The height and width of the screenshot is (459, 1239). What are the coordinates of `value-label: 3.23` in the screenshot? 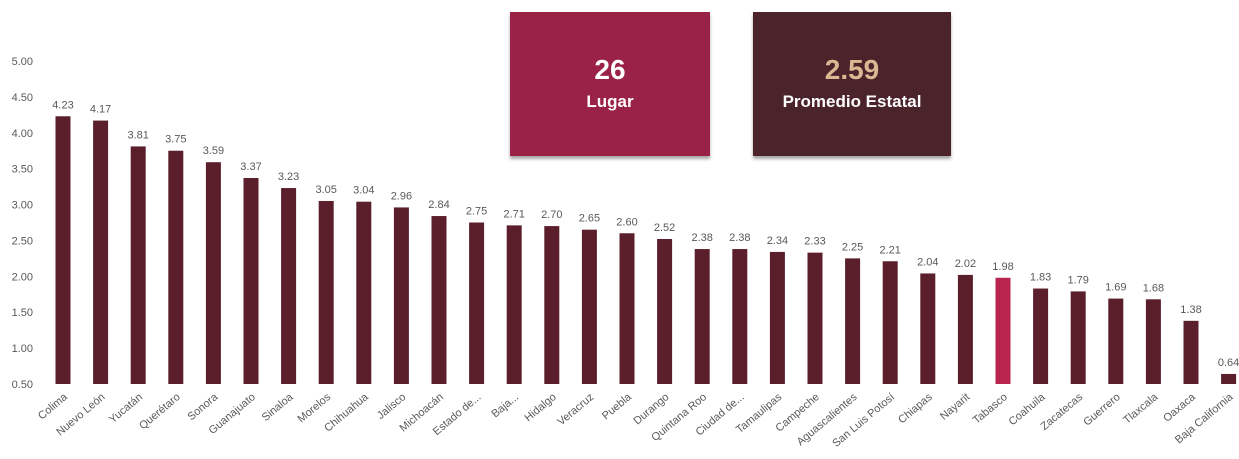 It's located at (288, 177).